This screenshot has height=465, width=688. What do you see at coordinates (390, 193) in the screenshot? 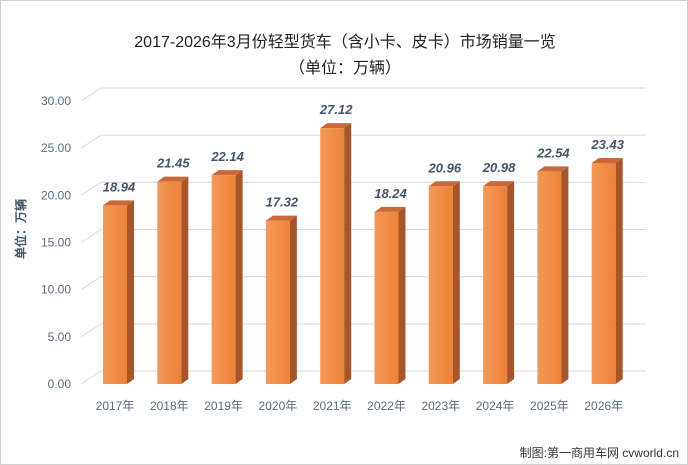
I see `data-label: 18.24` at bounding box center [390, 193].